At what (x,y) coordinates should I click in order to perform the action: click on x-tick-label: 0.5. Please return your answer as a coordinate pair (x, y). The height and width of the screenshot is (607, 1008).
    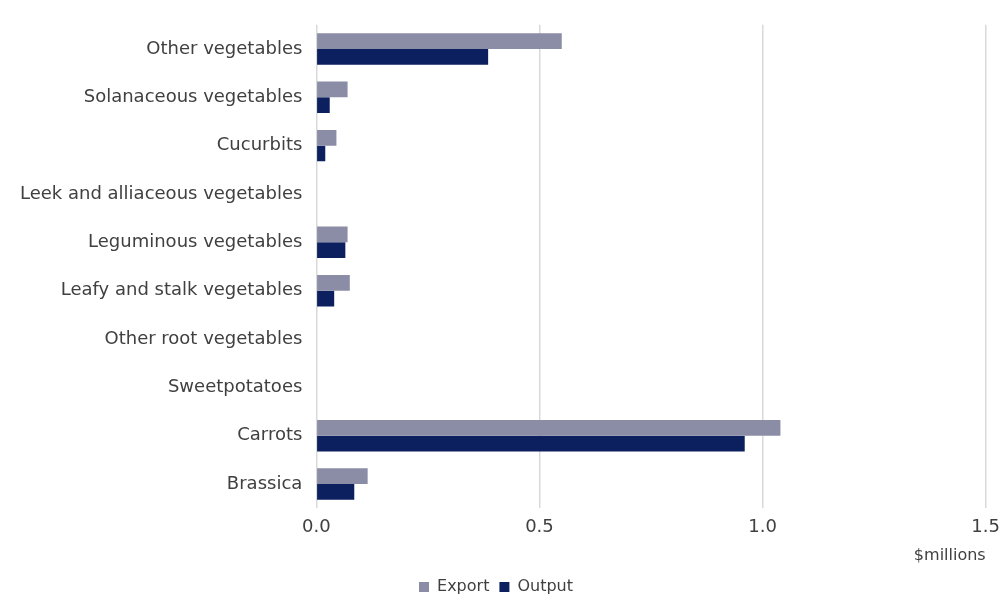
    Looking at the image, I should click on (539, 525).